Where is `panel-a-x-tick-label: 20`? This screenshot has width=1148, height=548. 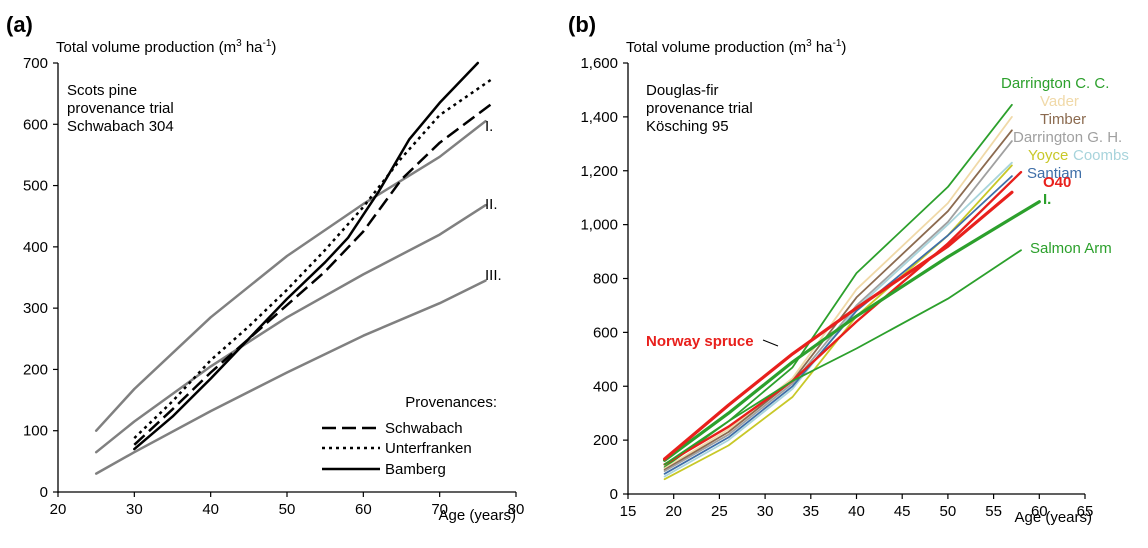 panel-a-x-tick-label: 20 is located at coordinates (58, 509).